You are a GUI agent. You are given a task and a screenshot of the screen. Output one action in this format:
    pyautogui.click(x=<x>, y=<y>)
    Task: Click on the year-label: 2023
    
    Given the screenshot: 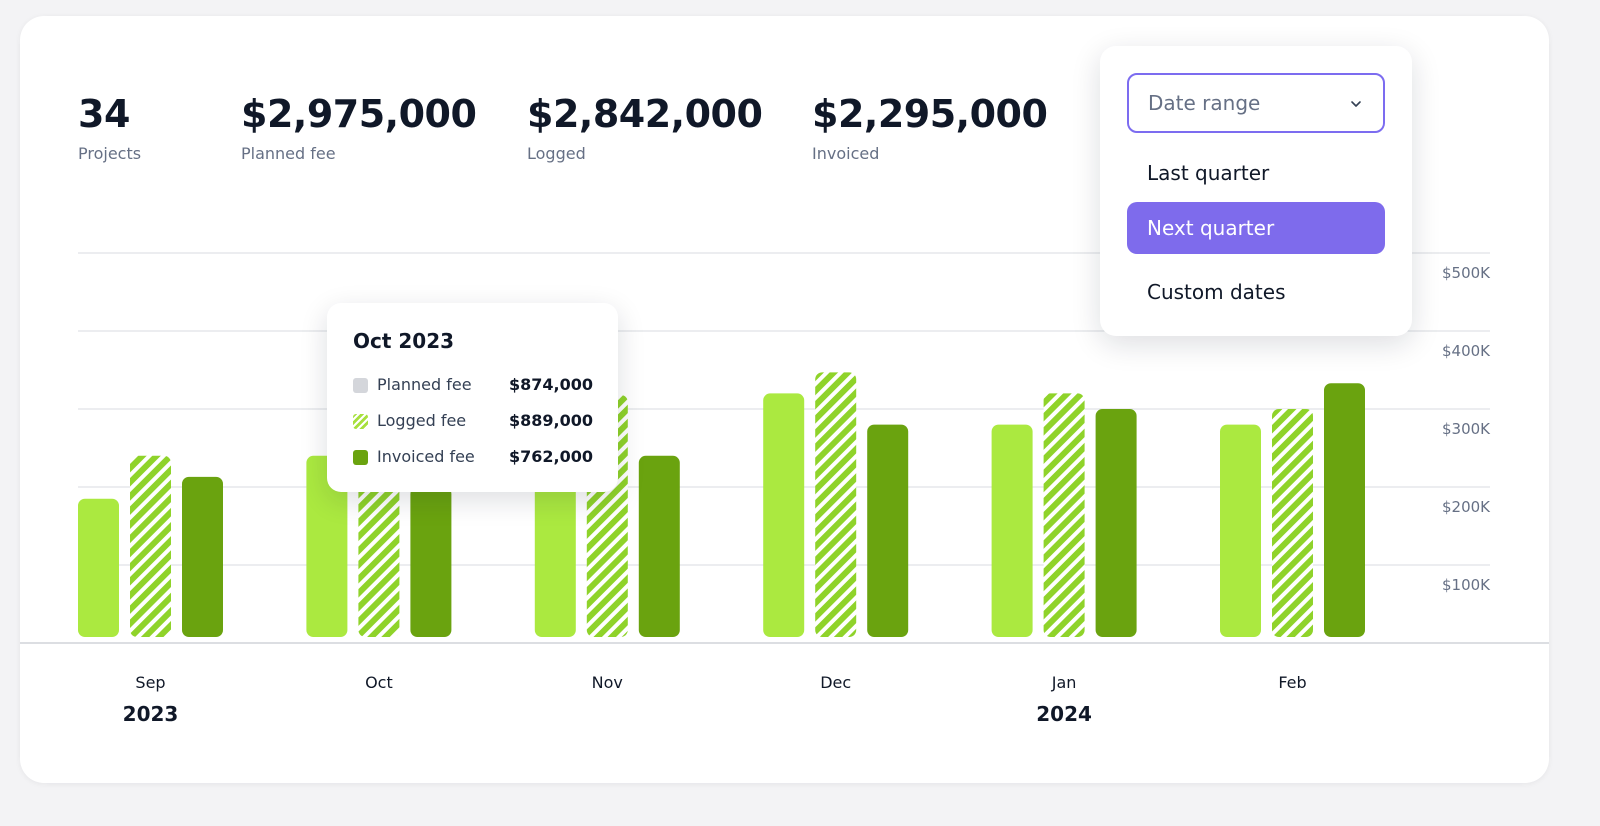 What is the action you would take?
    pyautogui.click(x=151, y=714)
    